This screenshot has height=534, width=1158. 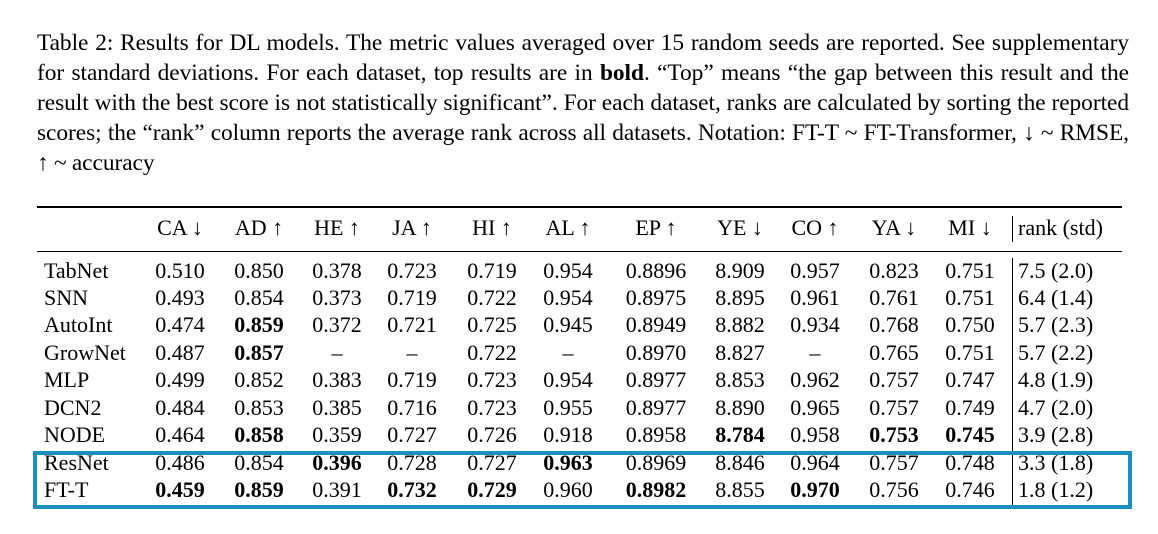 I want to click on column-header: YA ↓, so click(x=894, y=227).